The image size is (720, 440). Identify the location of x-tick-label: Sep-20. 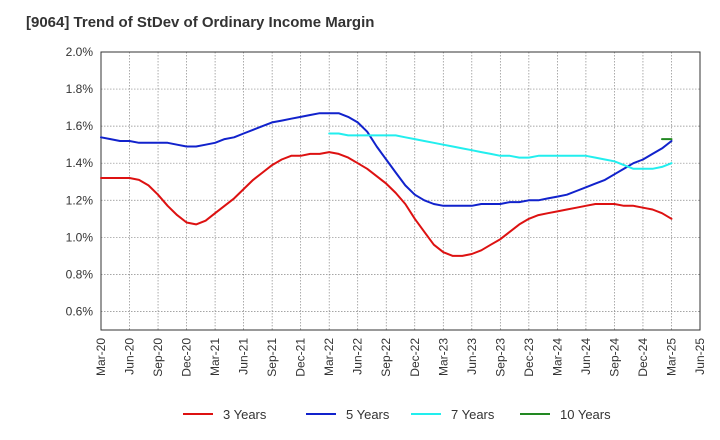
(158, 357).